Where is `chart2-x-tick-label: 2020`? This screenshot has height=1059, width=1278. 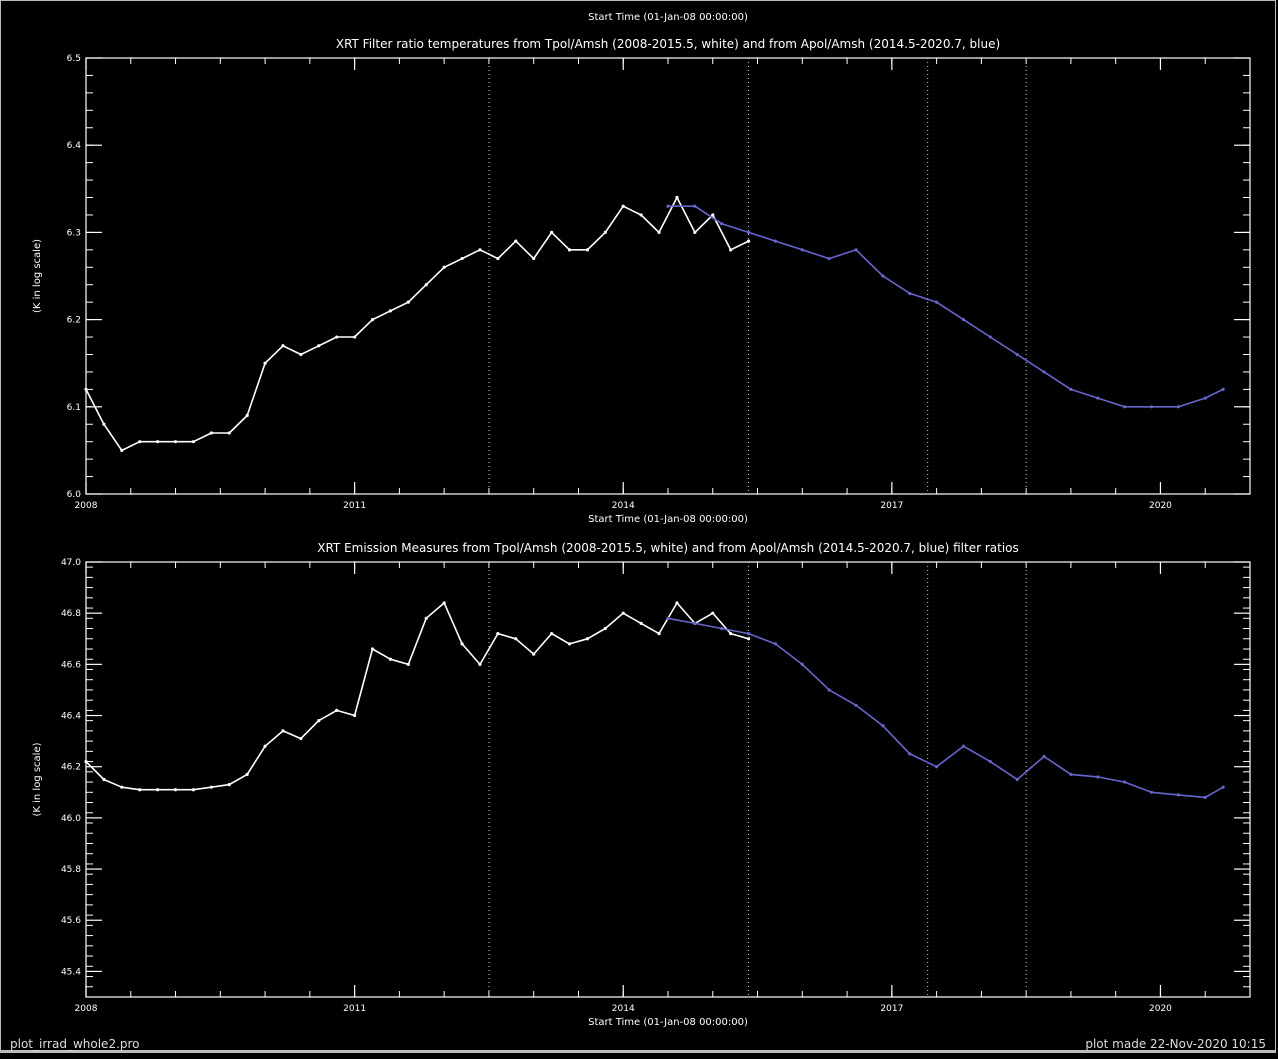
chart2-x-tick-label: 2020 is located at coordinates (1160, 1009).